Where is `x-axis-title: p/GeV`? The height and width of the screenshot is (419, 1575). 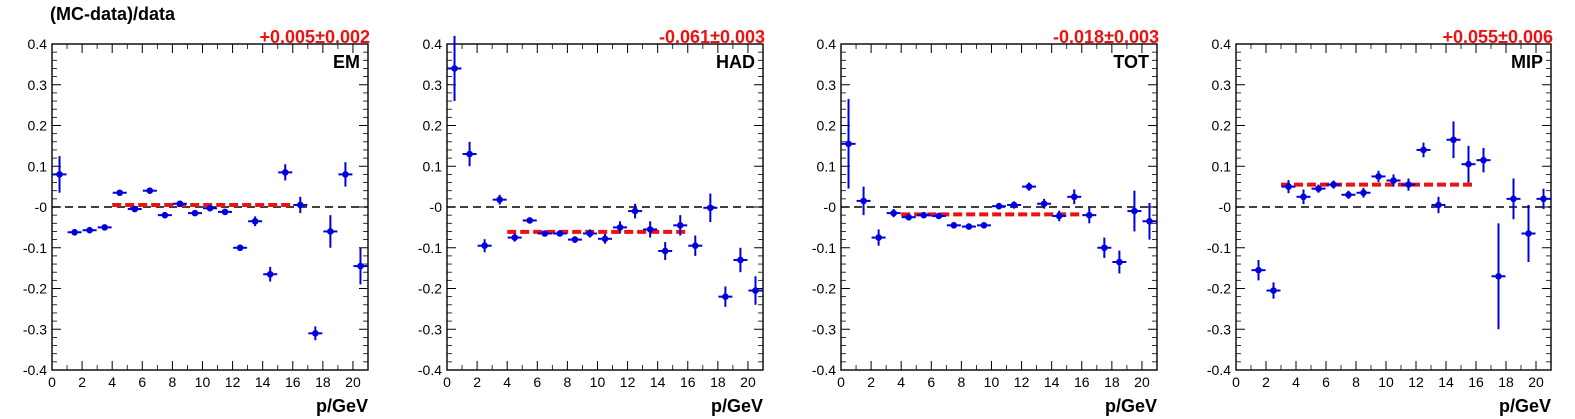 x-axis-title: p/GeV is located at coordinates (342, 406).